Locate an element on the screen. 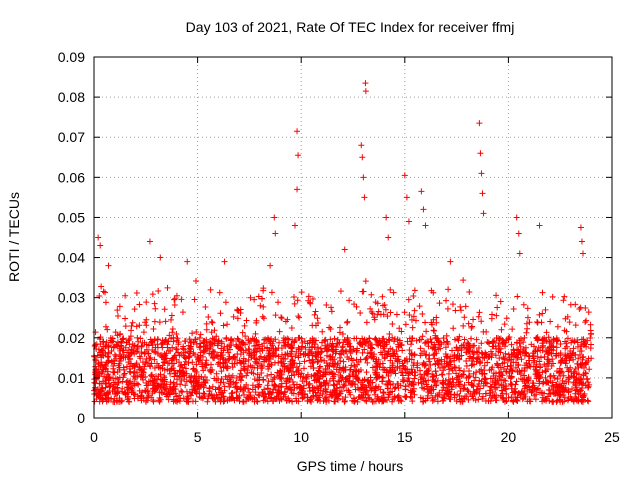  y-tick-label: 0.05 is located at coordinates (71, 217).